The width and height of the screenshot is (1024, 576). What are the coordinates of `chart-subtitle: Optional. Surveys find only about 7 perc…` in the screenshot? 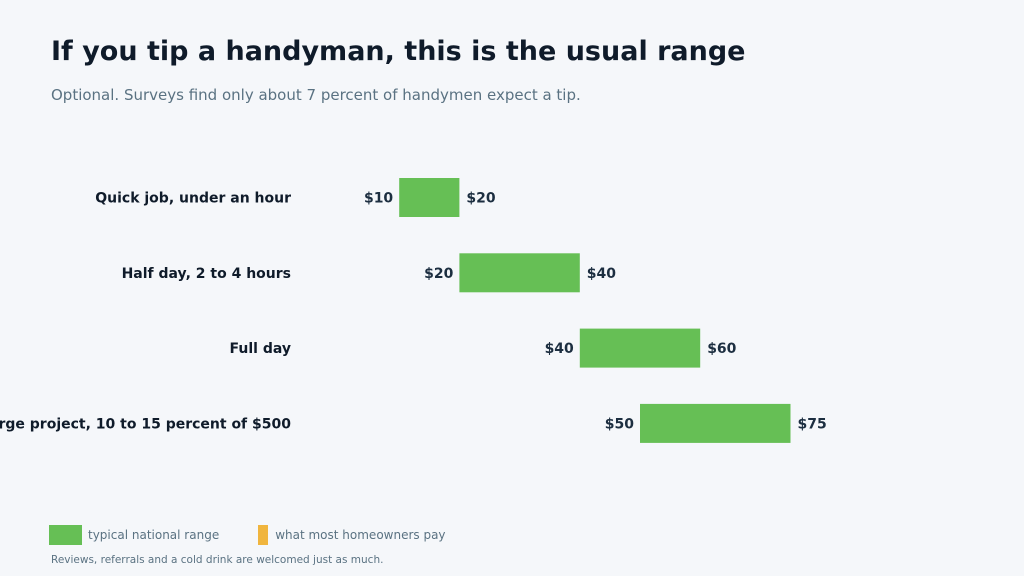 It's located at (316, 95).